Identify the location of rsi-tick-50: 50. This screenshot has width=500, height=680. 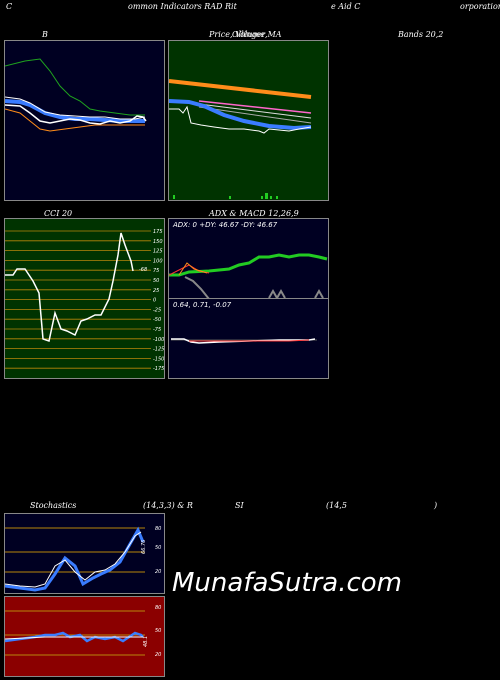
(158, 631).